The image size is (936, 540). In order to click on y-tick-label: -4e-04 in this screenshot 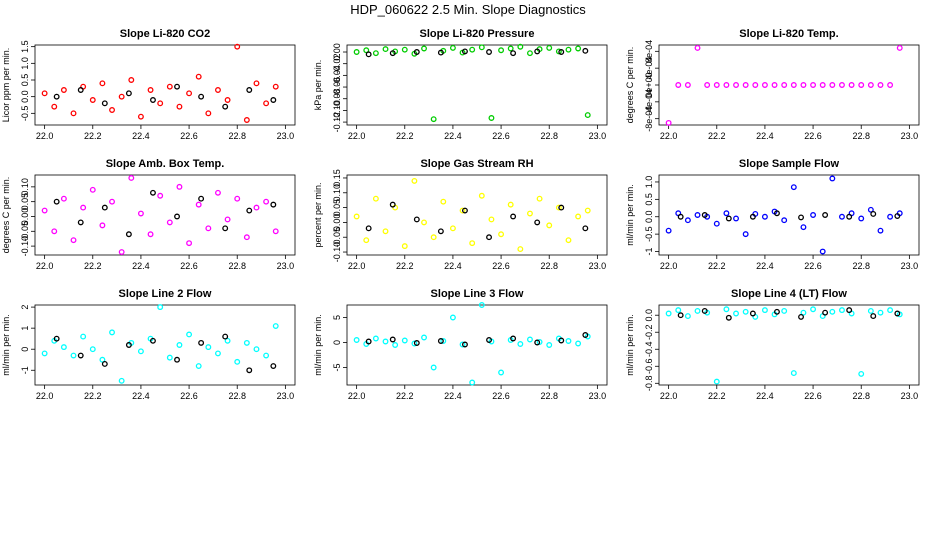, I will do `click(649, 102)`.